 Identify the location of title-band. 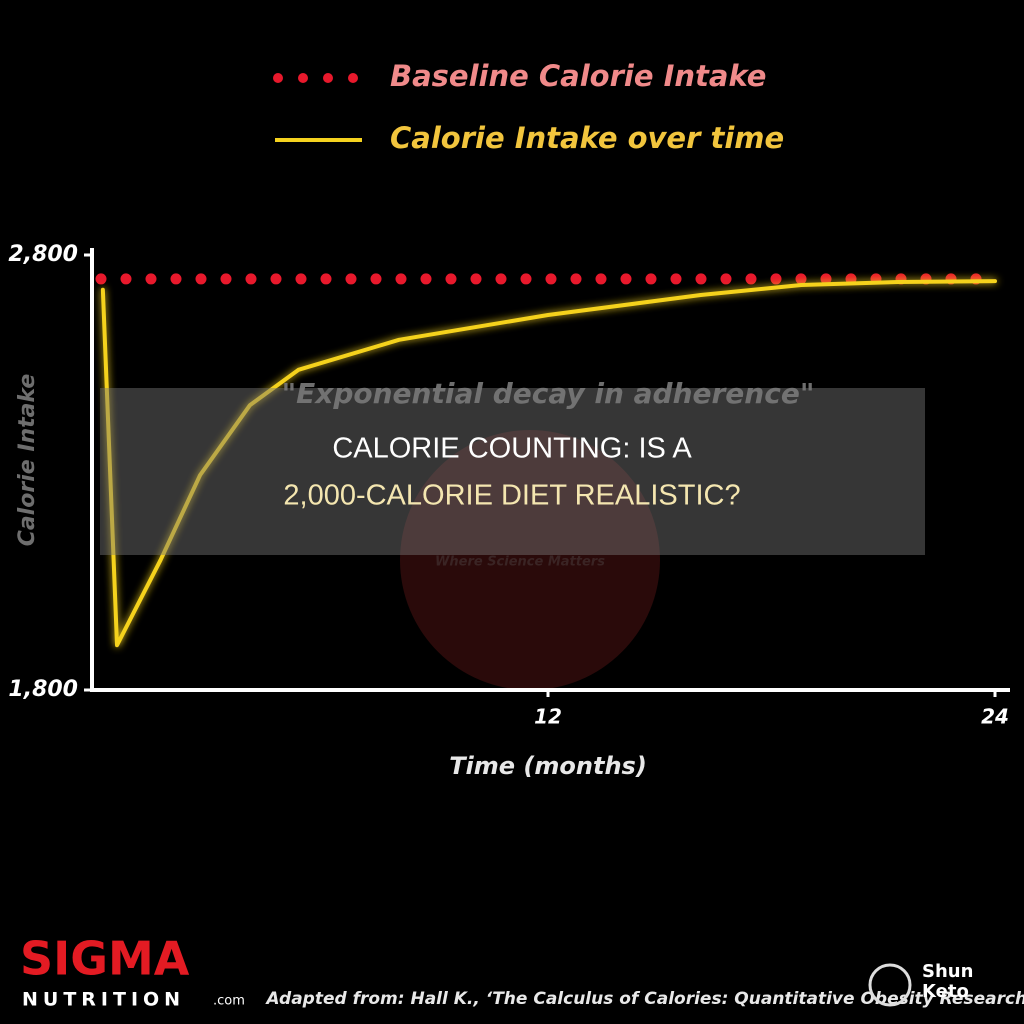
(512, 471).